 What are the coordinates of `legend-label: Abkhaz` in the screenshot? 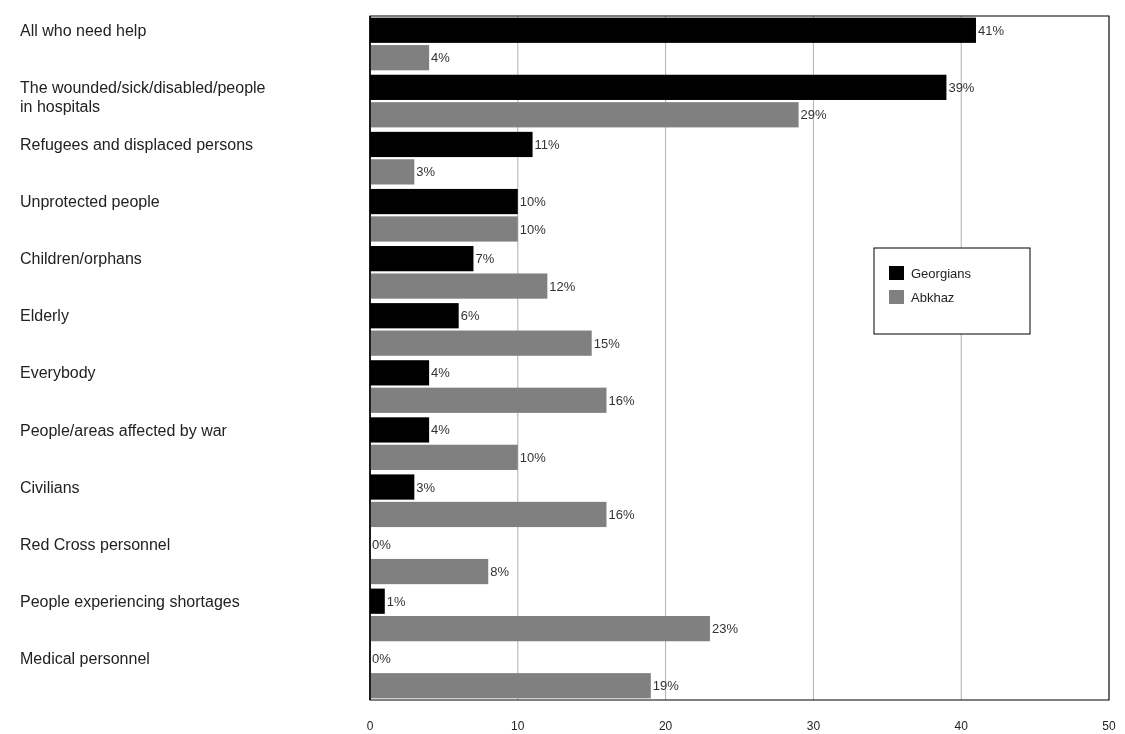 It's located at (933, 297).